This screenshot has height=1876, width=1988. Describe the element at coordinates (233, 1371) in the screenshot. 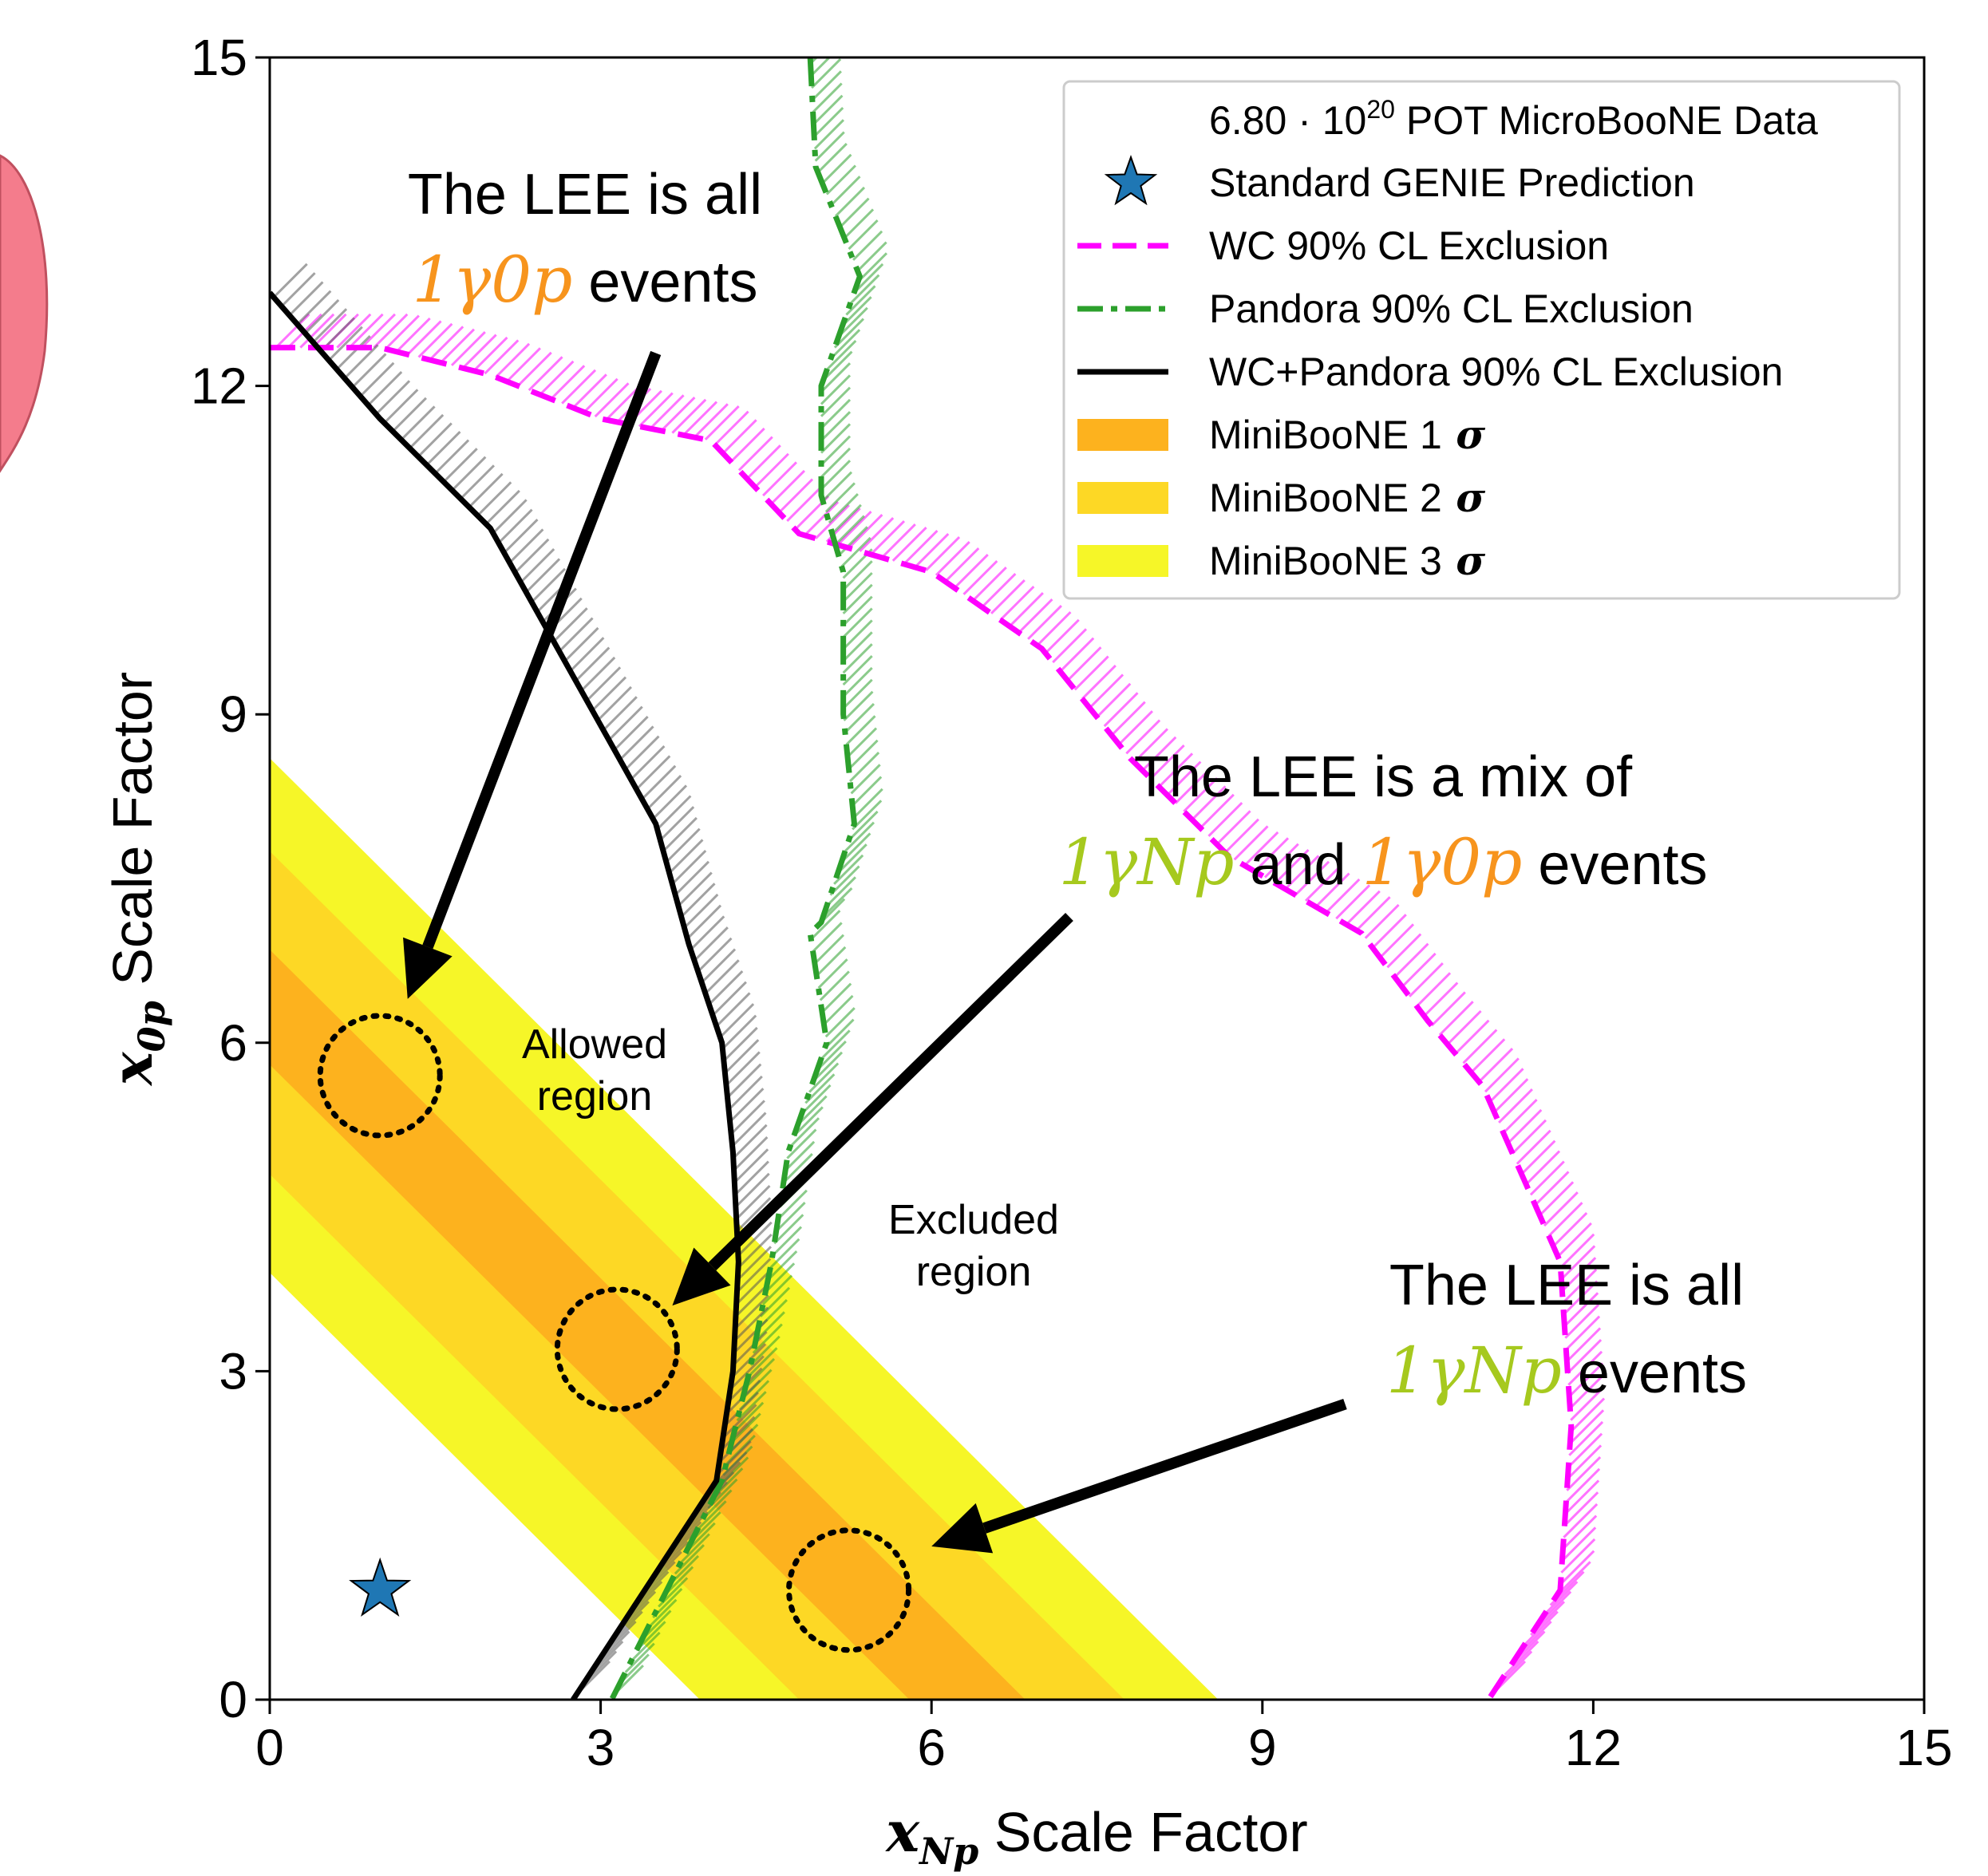

I see `y-tick-label: 3` at that location.